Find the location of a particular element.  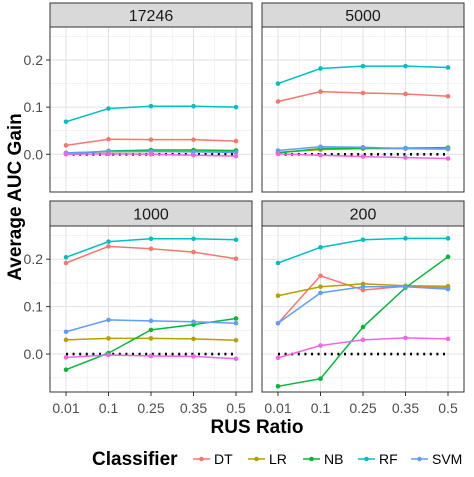

legend-label: NB is located at coordinates (333, 459).